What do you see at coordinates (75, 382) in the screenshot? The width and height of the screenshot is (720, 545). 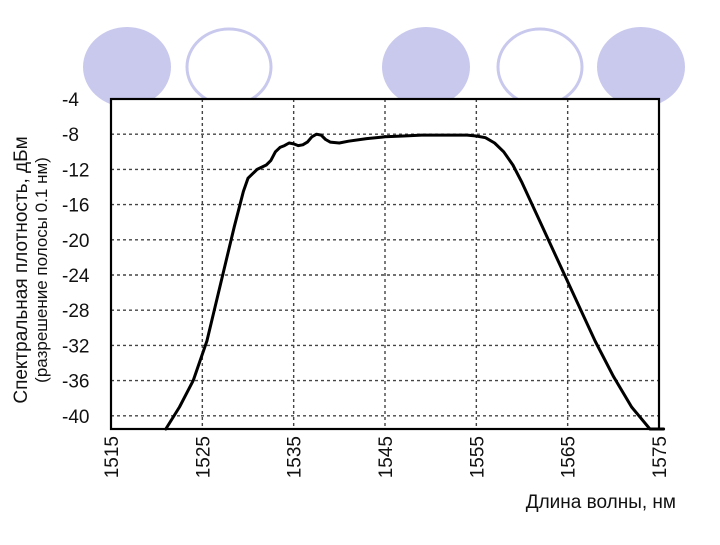 I see `y-tick-label: -36` at bounding box center [75, 382].